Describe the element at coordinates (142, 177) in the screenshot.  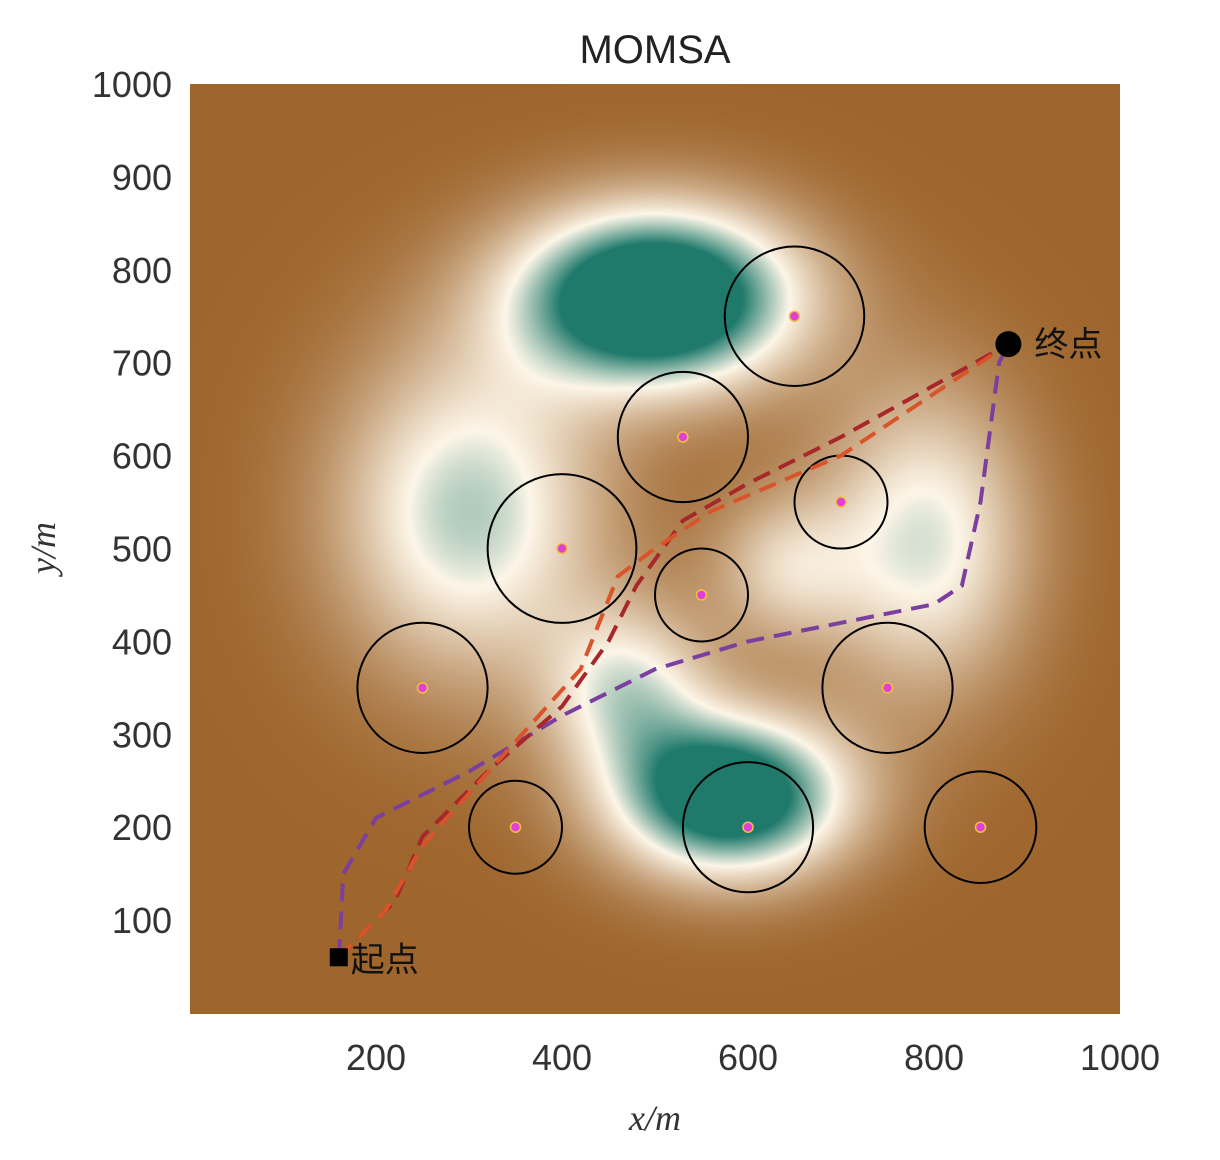
I see `y-tick-label: 900` at that location.